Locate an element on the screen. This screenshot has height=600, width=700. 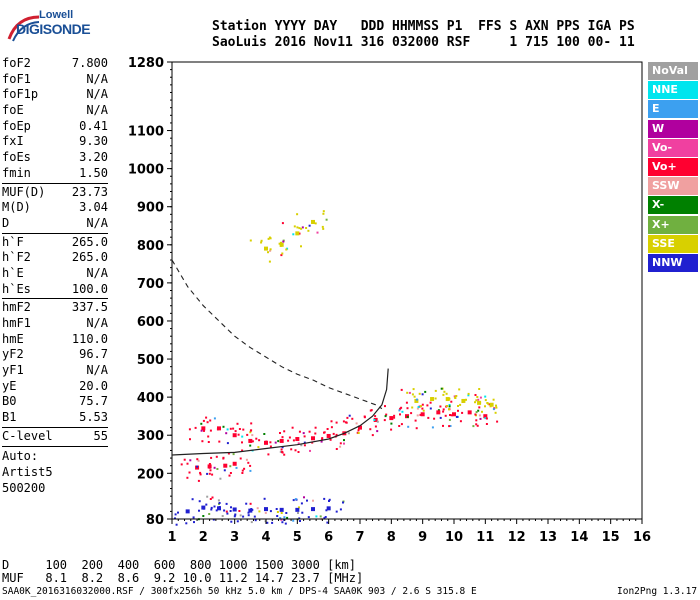
x-tick-label: 15 is located at coordinates (611, 537).